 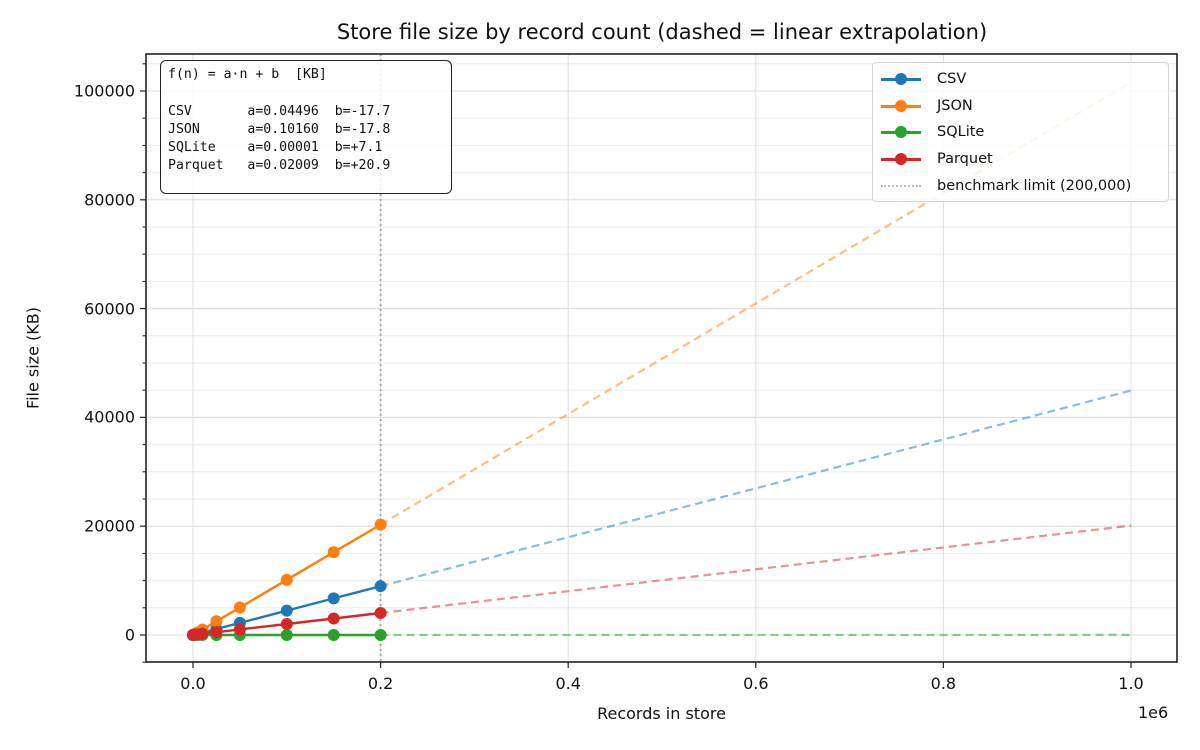 What do you see at coordinates (943, 683) in the screenshot?
I see `x-tick-label: 0.8` at bounding box center [943, 683].